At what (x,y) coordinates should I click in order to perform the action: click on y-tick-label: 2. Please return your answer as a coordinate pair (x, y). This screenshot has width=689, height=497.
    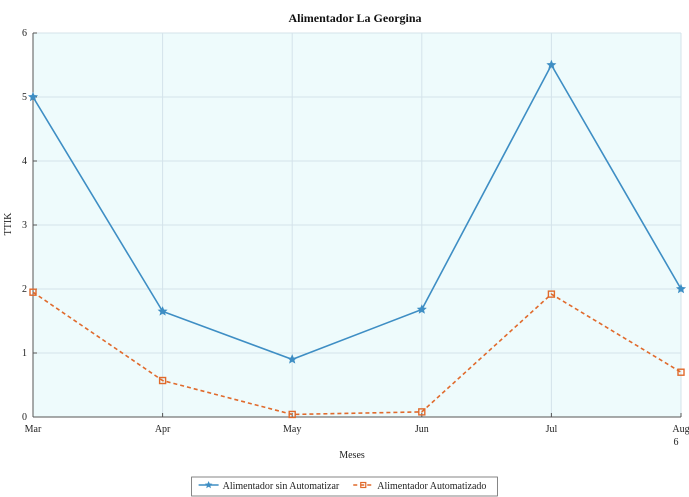
    Looking at the image, I should click on (24, 289).